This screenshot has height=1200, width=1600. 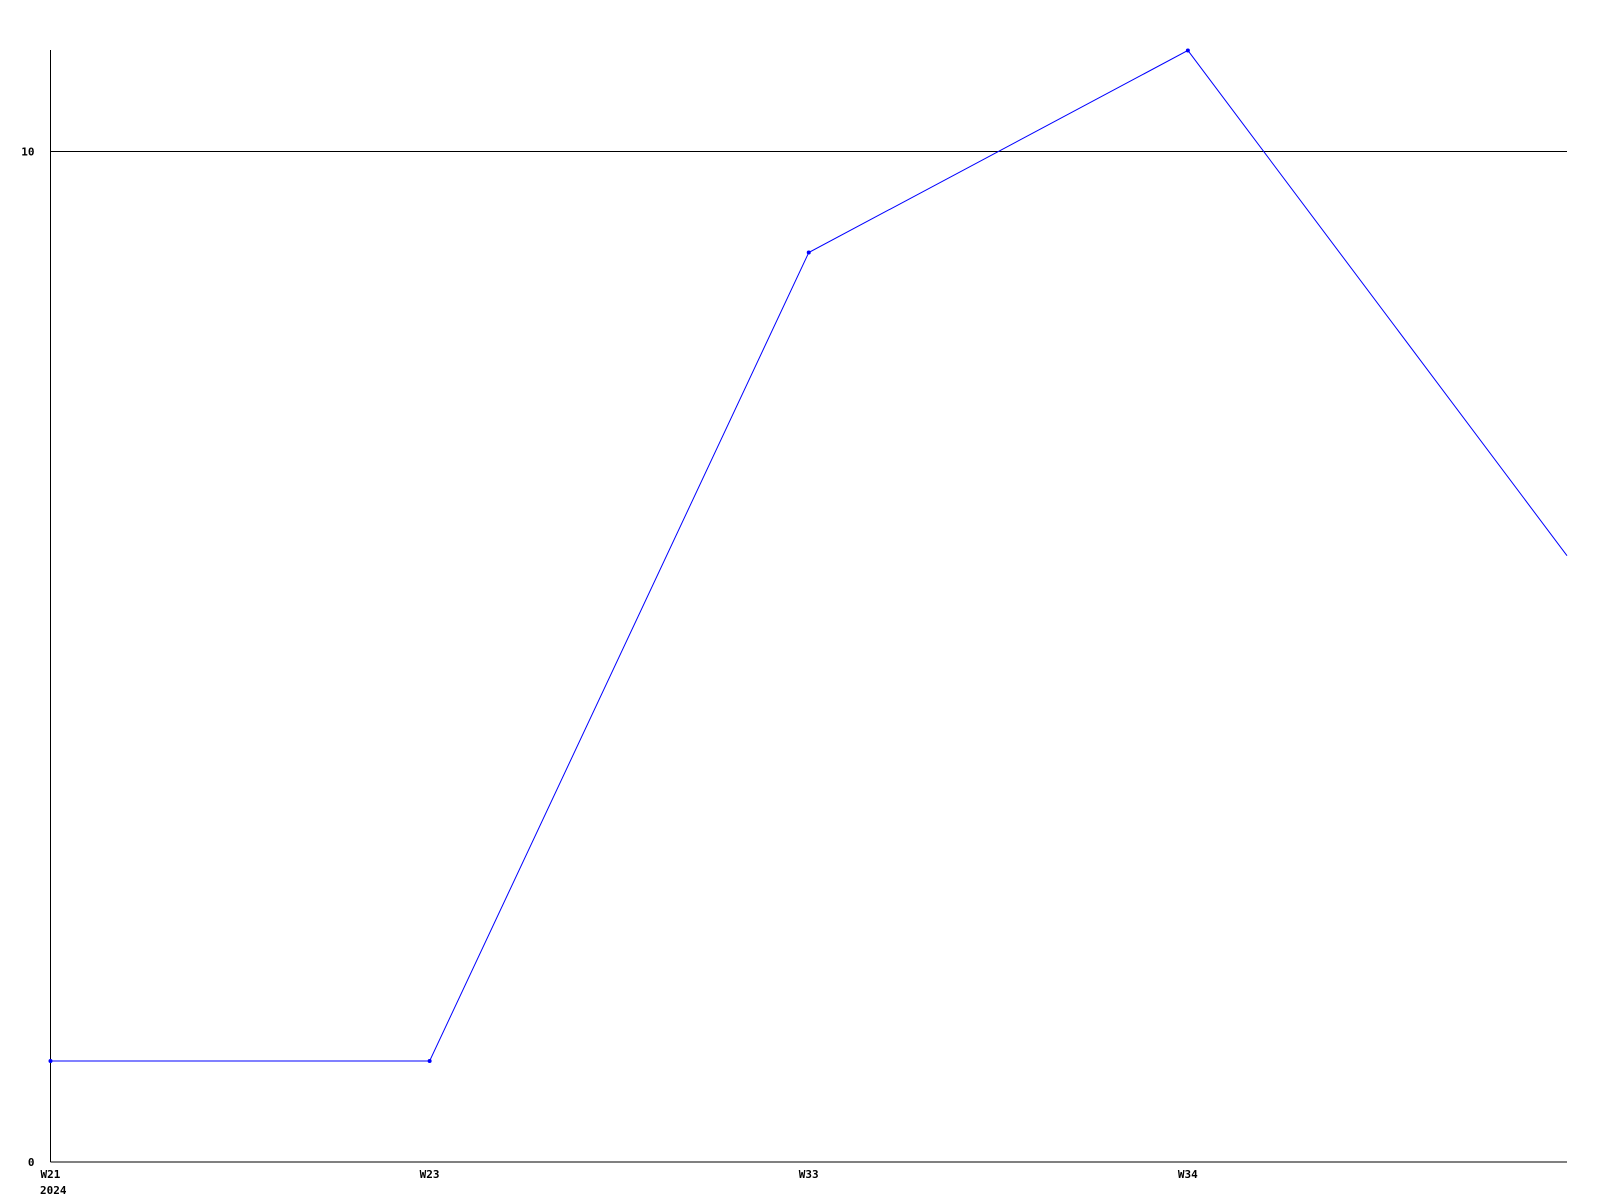 I want to click on x-tick-label: W21, so click(x=51, y=1174).